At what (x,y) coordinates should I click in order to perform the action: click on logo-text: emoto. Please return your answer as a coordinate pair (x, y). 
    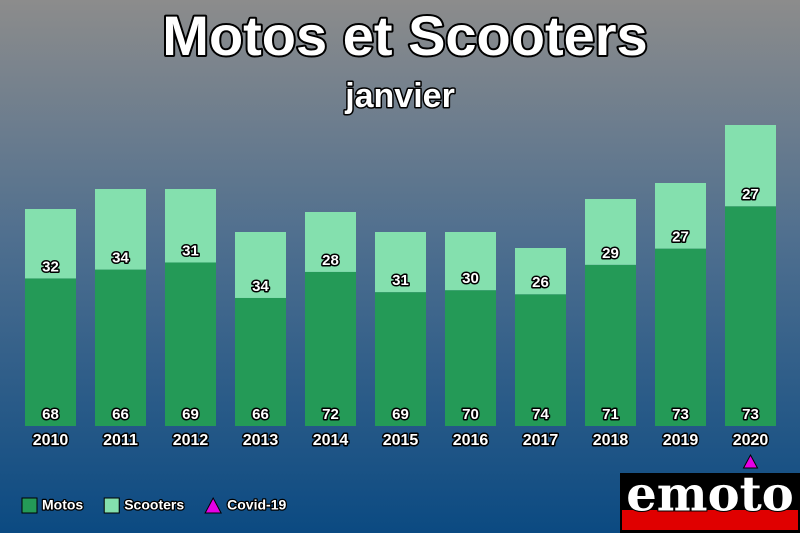
    Looking at the image, I should click on (710, 495).